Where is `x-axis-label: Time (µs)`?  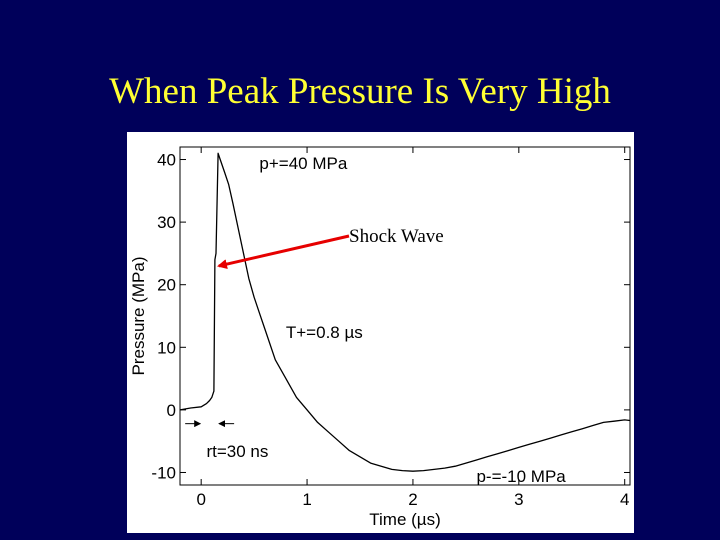 x-axis-label: Time (µs) is located at coordinates (405, 519).